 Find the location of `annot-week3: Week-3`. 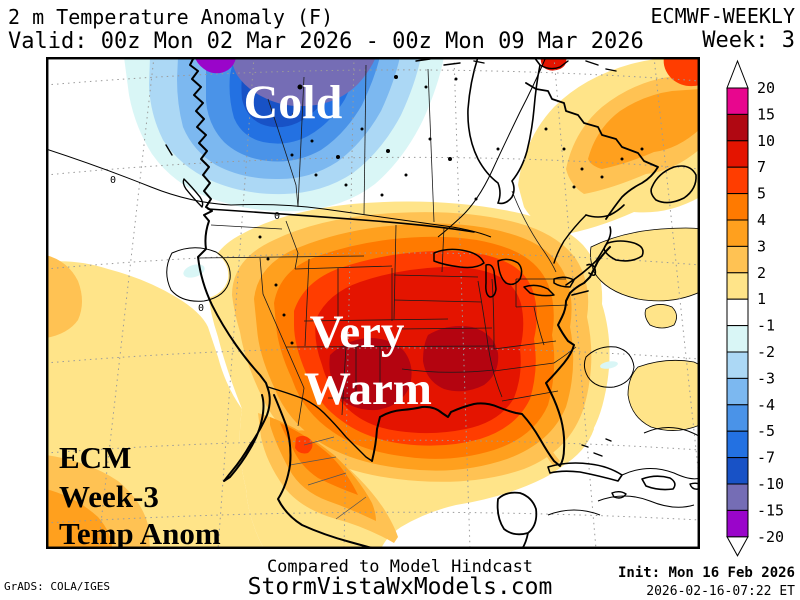

annot-week3: Week-3 is located at coordinates (109, 496).